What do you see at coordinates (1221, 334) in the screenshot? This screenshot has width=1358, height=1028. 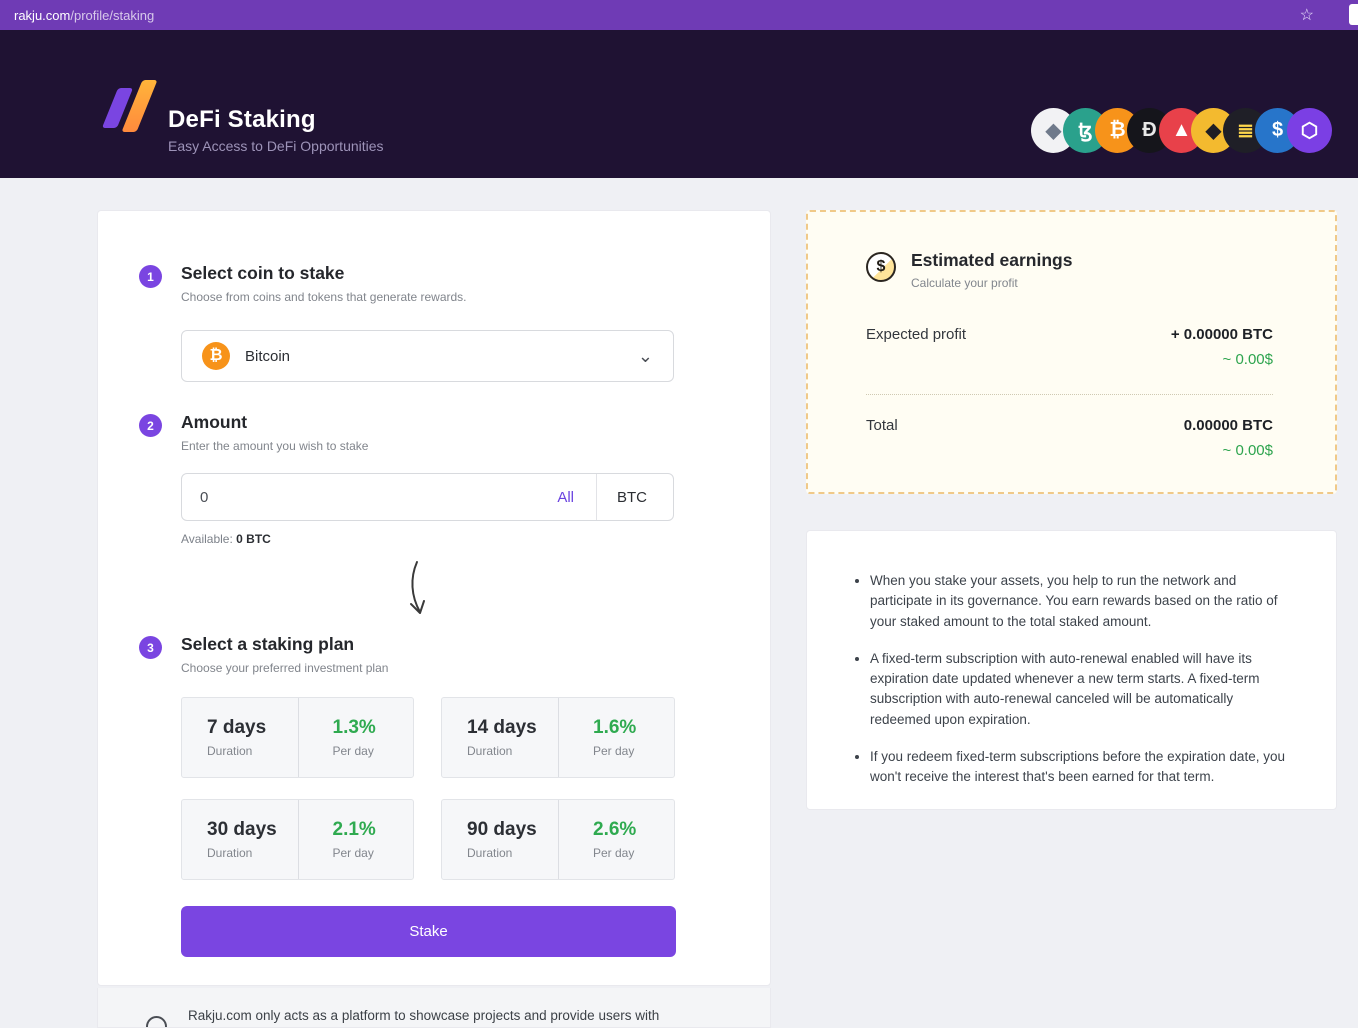 I see `expected-profit-btc: + 0.00000 BTC` at bounding box center [1221, 334].